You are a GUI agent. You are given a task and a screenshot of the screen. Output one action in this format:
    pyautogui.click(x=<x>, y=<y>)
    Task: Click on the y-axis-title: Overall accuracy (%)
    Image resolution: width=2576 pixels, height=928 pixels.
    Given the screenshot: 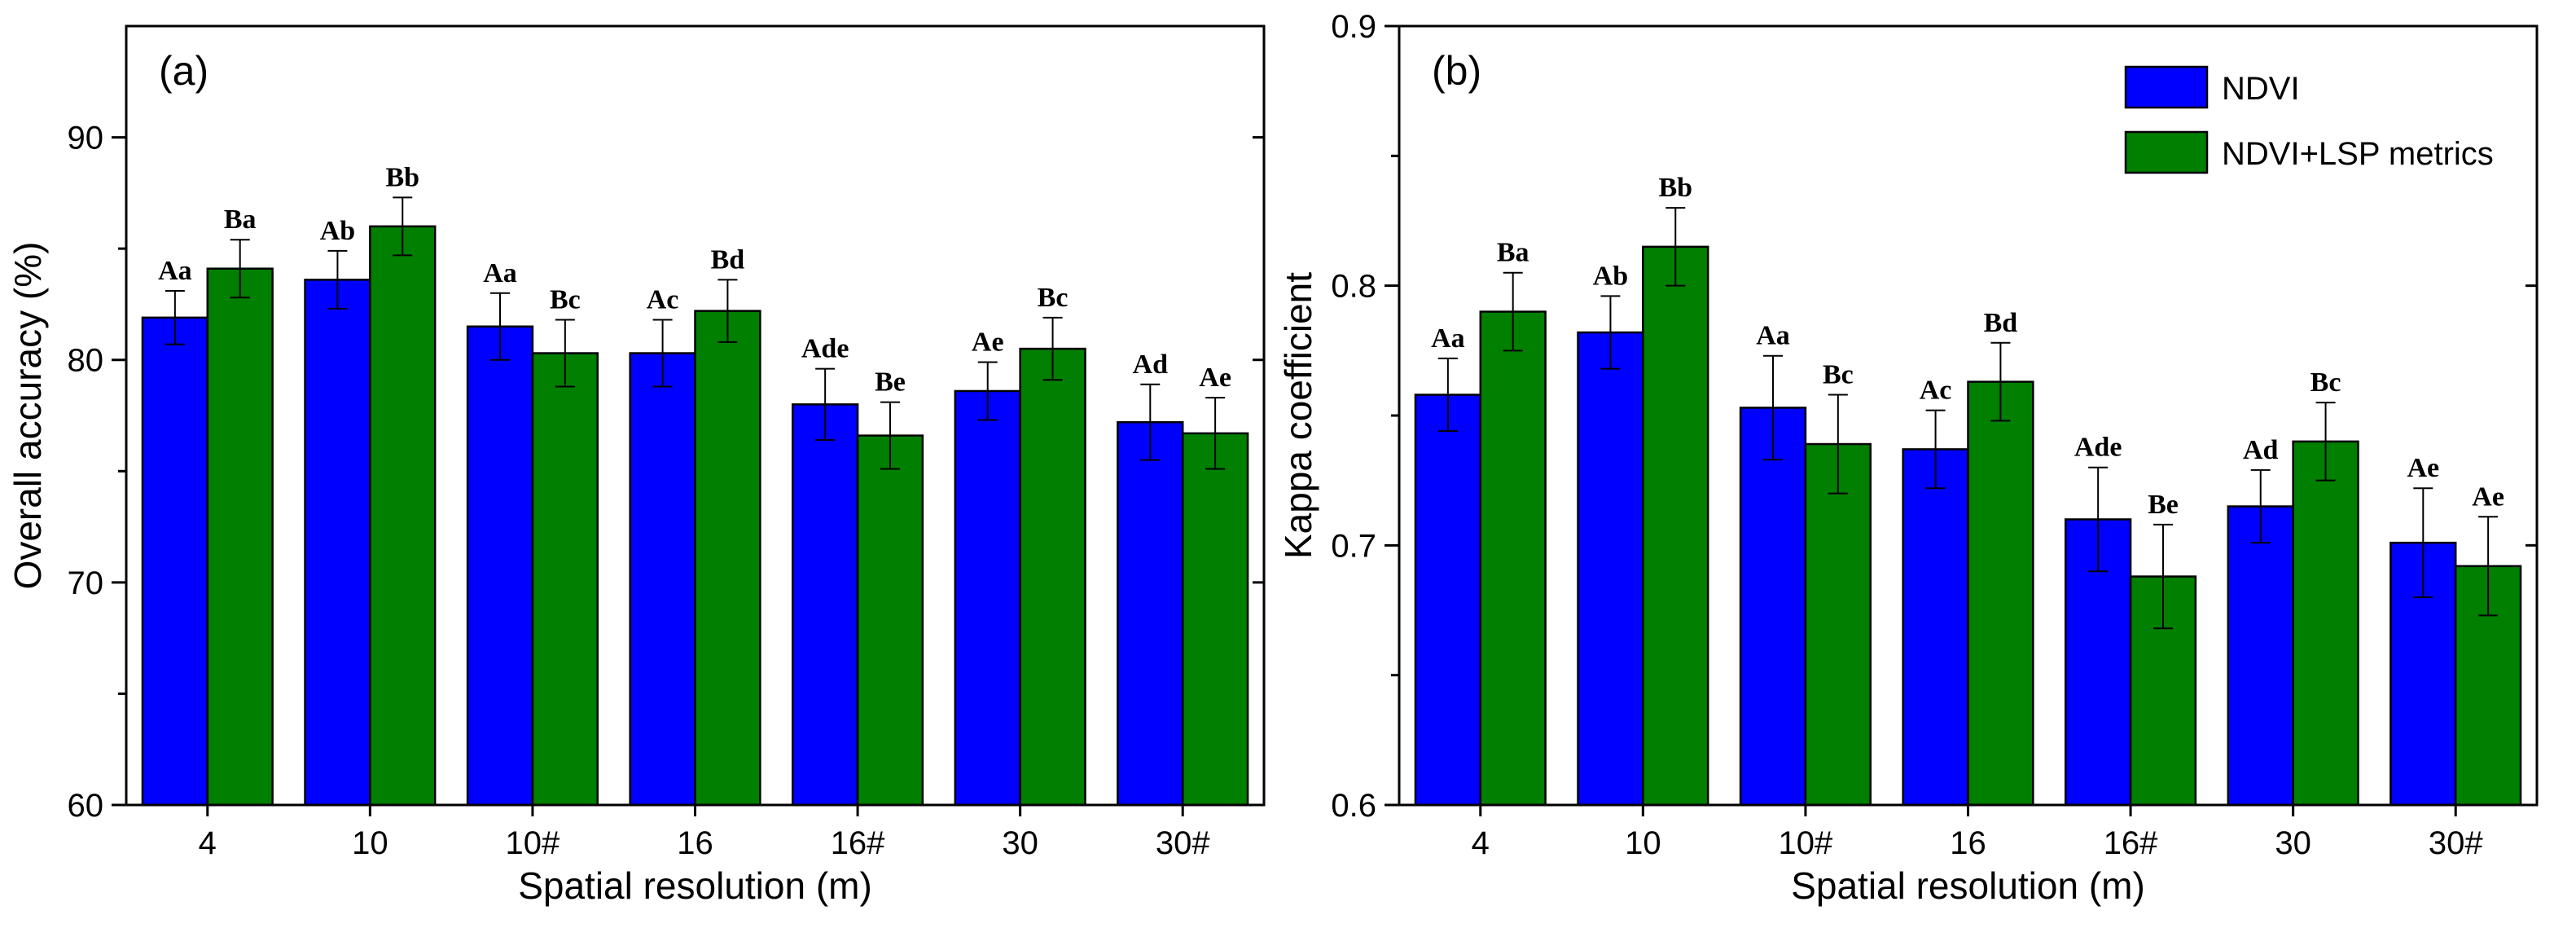 What is the action you would take?
    pyautogui.click(x=28, y=416)
    